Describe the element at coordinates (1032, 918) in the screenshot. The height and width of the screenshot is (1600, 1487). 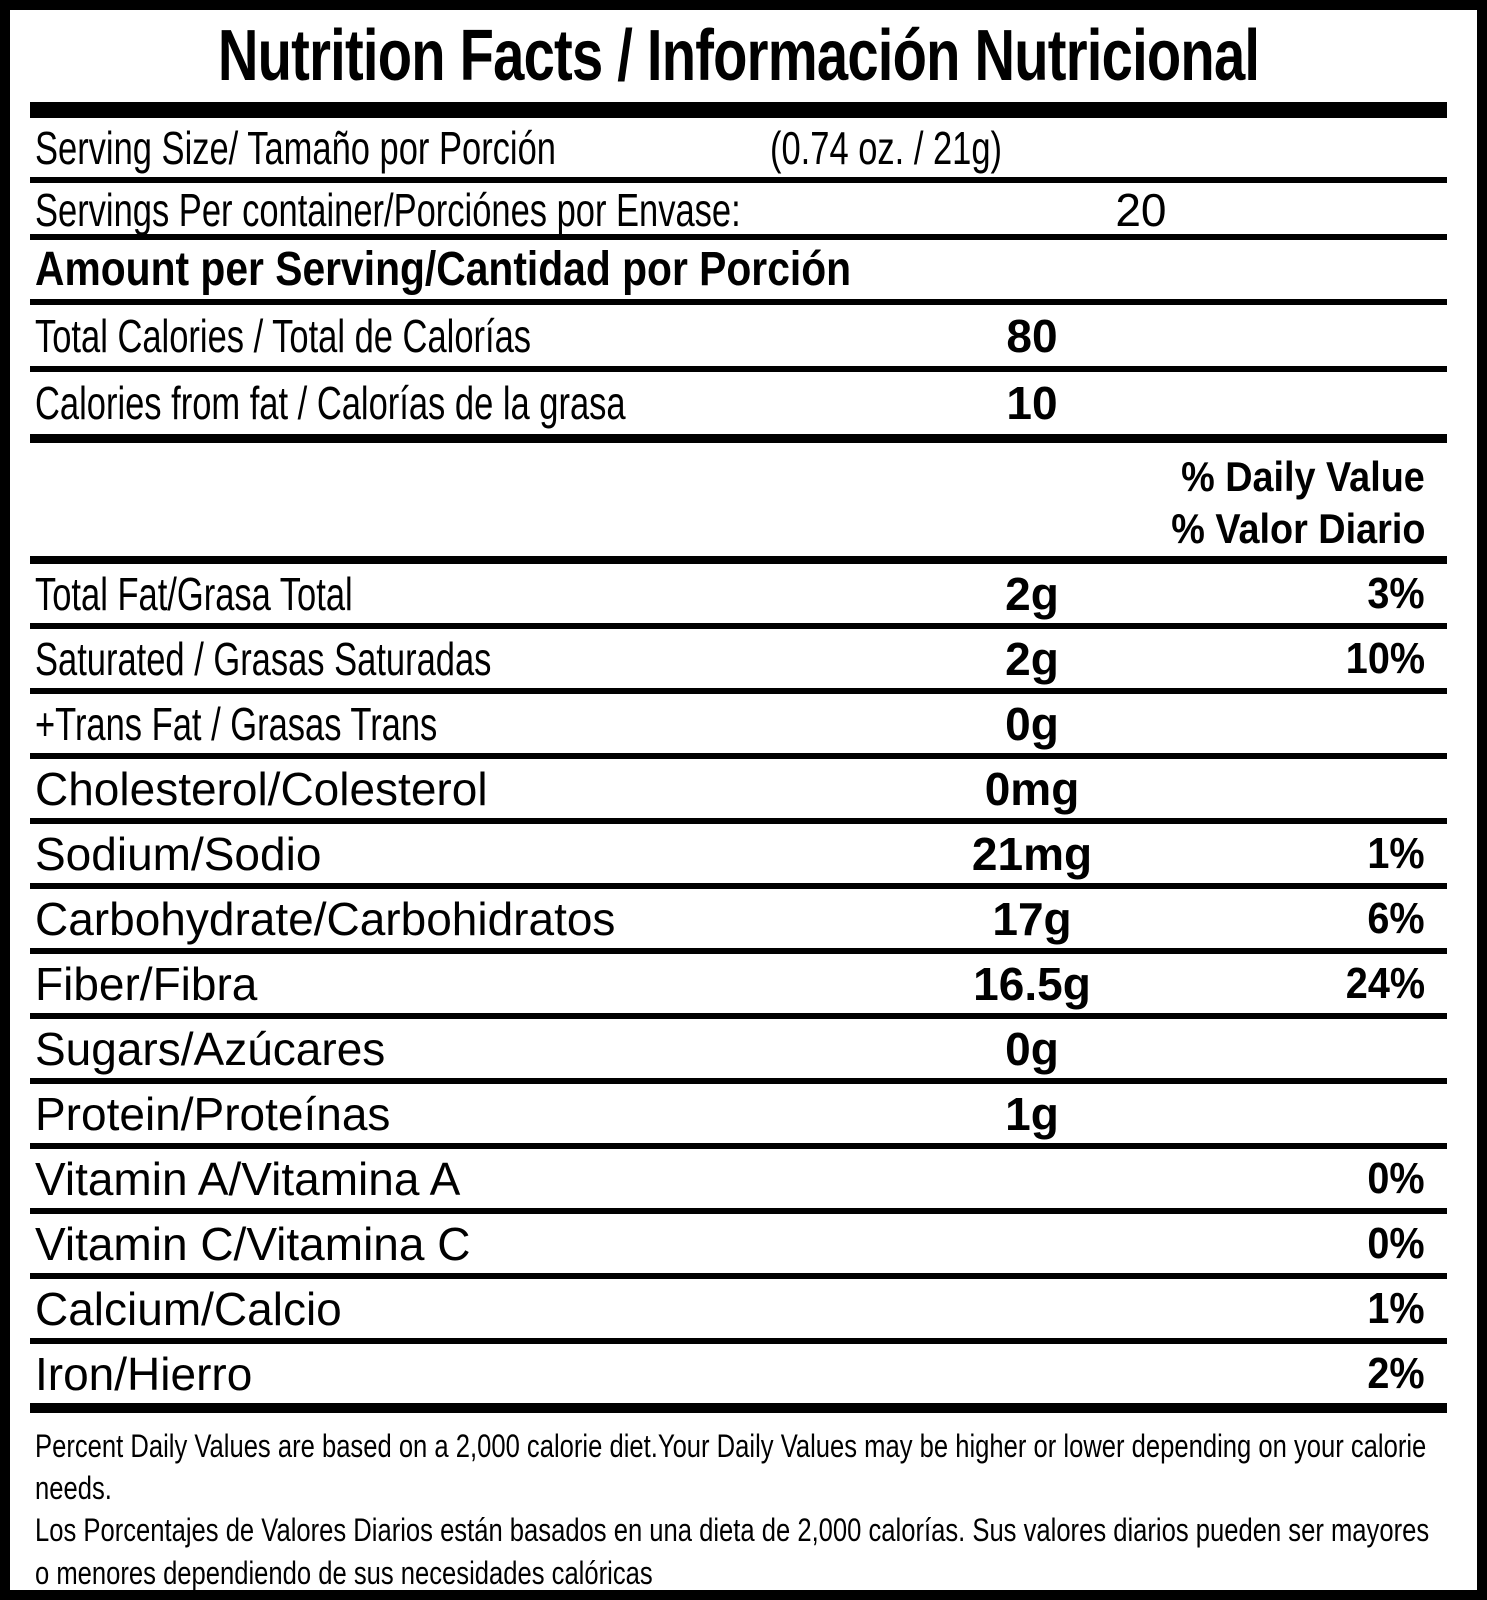
I see `nutrient-amount: 17g` at that location.